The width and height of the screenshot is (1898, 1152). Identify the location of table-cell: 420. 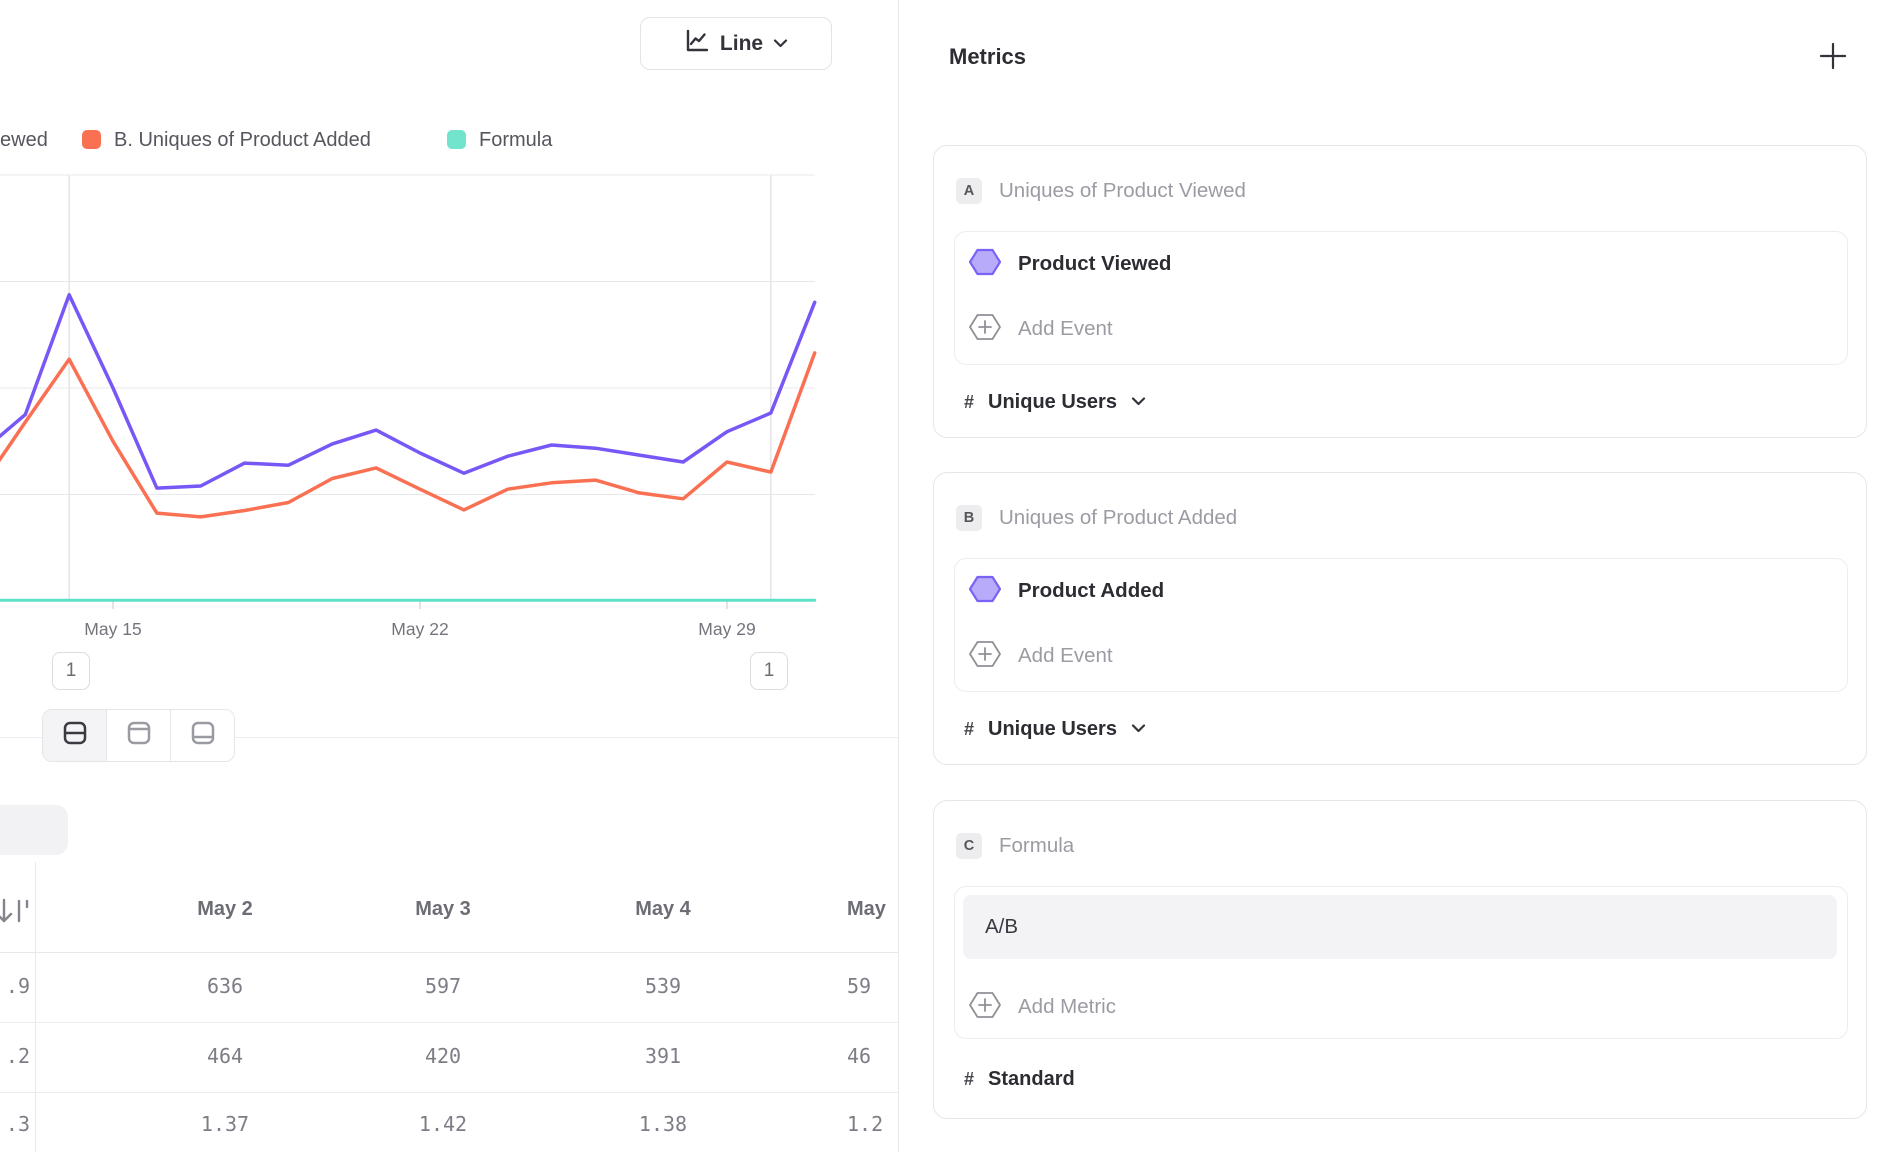
(443, 1056).